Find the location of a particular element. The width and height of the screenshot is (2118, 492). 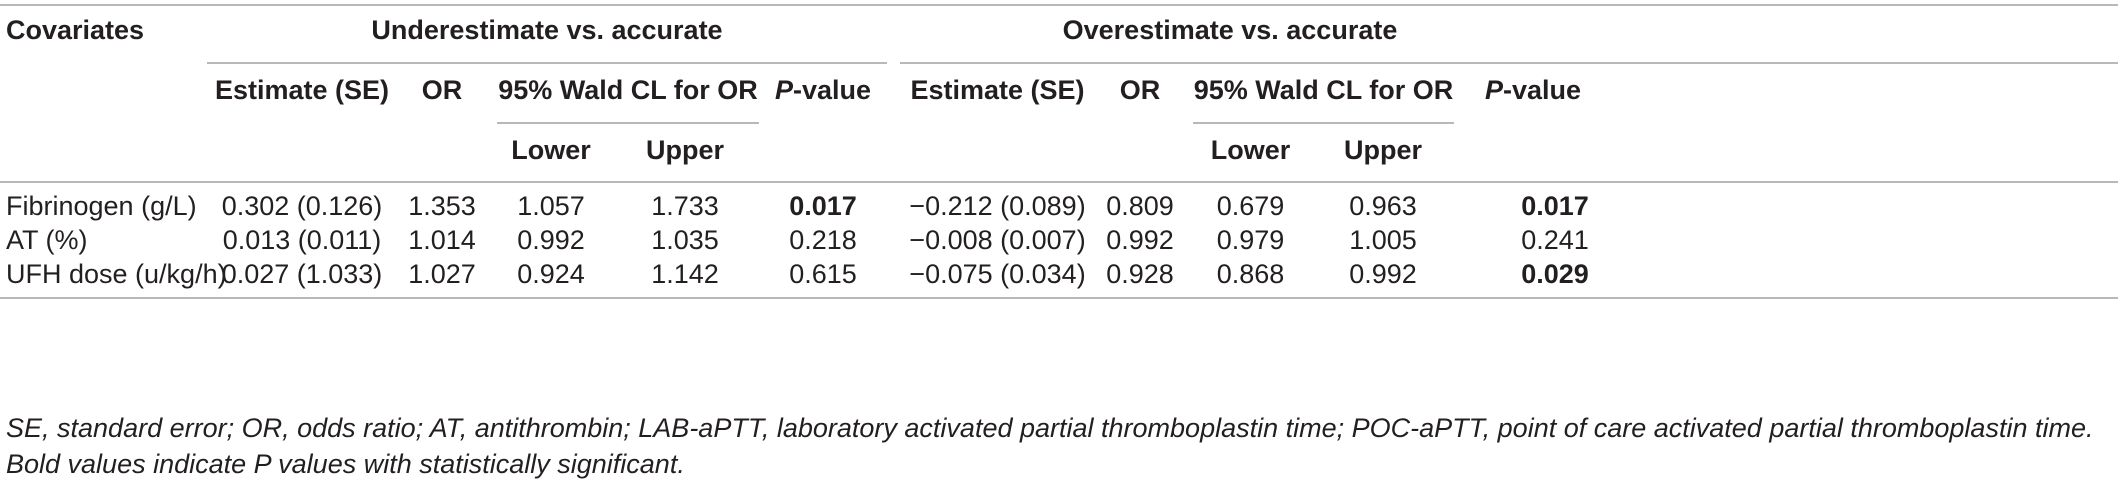

table-cell: 1.353 is located at coordinates (442, 206).